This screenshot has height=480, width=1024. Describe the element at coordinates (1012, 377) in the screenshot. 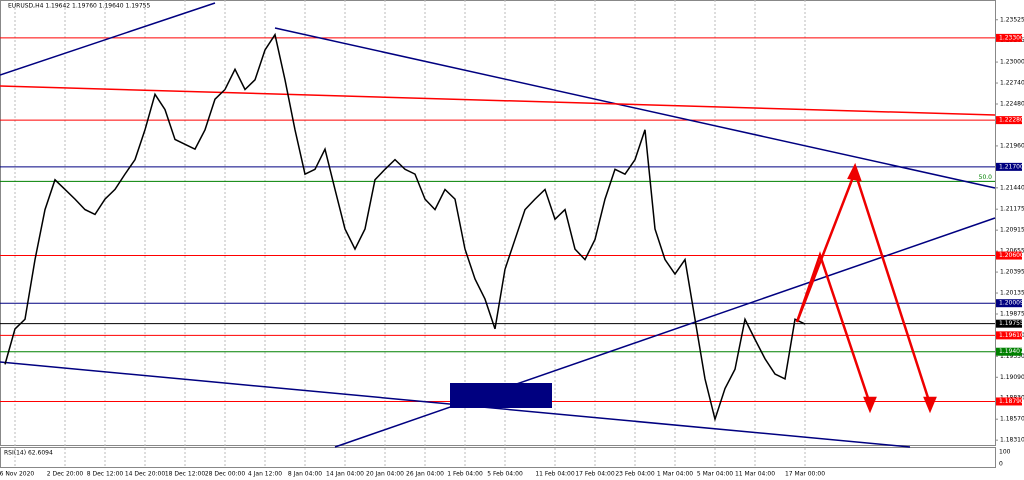

I see `y-tick-label: 1.19090` at that location.